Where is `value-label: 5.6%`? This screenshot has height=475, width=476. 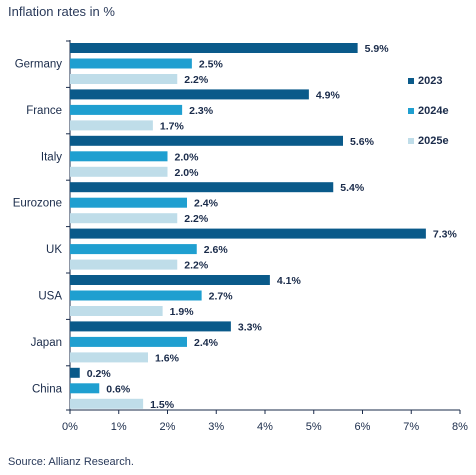 value-label: 5.6% is located at coordinates (362, 142).